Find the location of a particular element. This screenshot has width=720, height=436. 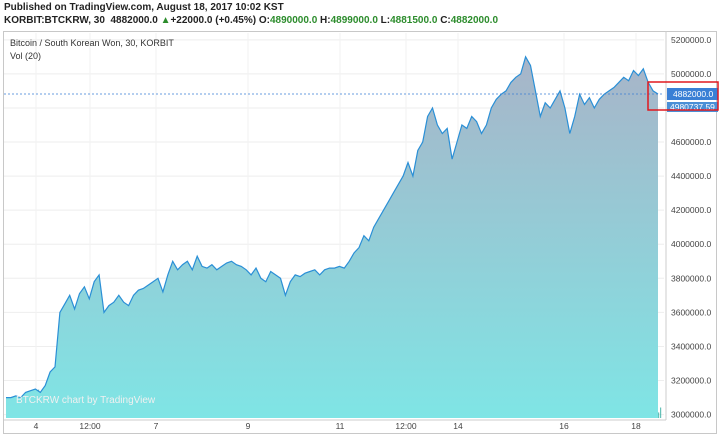

current-price-badge is located at coordinates (692, 94).